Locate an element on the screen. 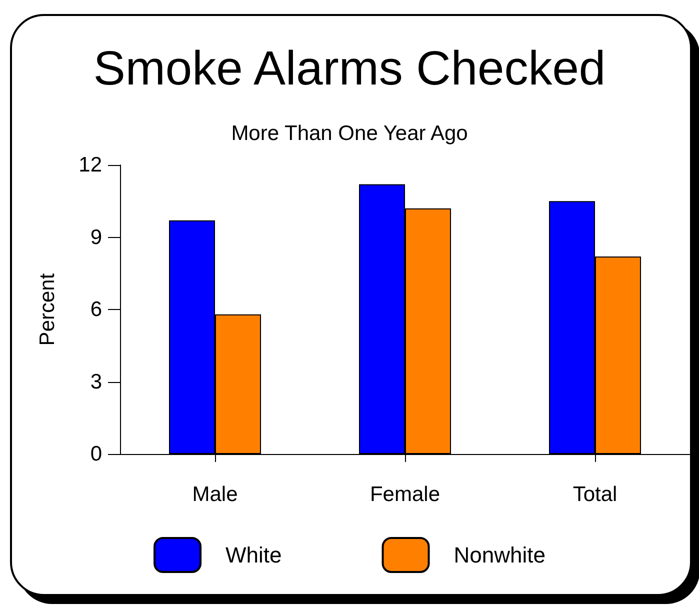  x-tick-label: Female is located at coordinates (405, 494).